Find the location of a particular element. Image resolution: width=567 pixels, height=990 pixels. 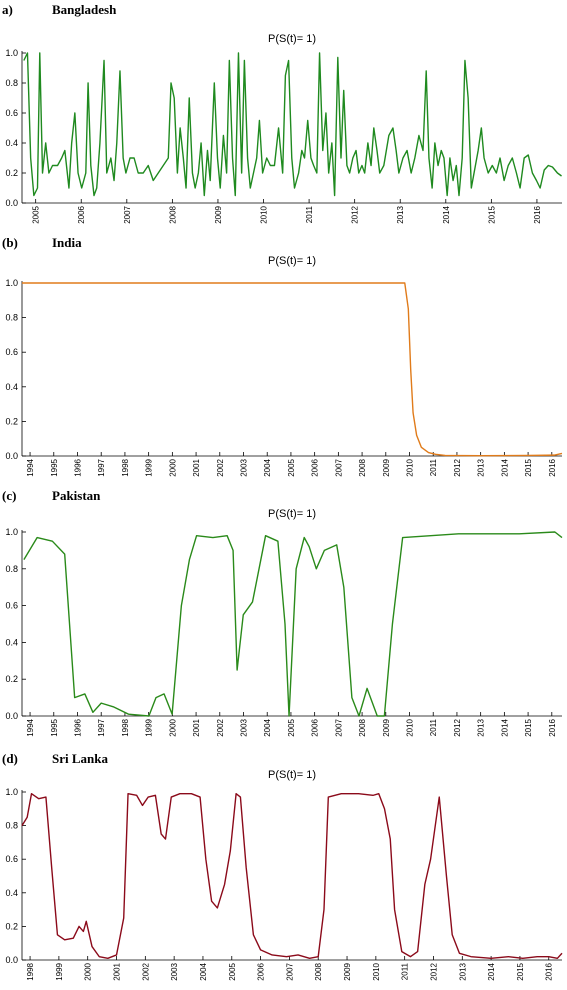

panel-title: India is located at coordinates (67, 242).